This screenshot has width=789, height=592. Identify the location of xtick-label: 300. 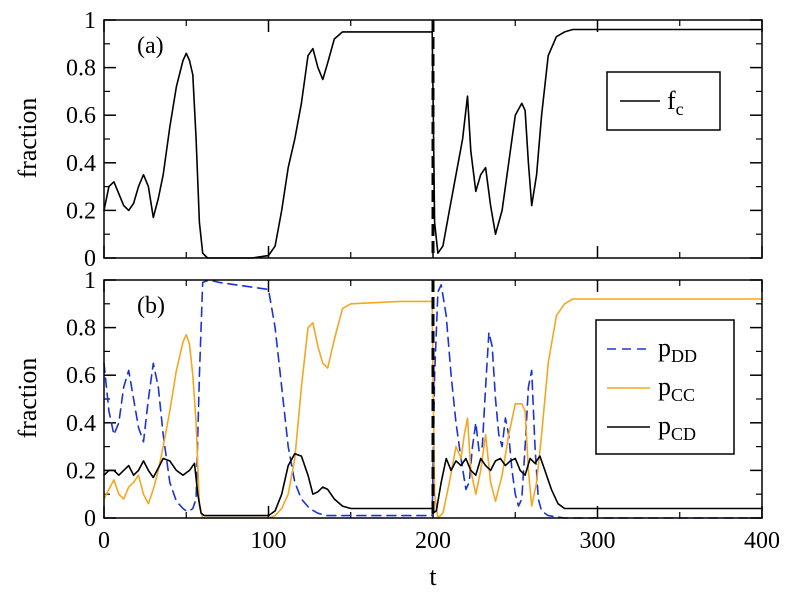
(598, 541).